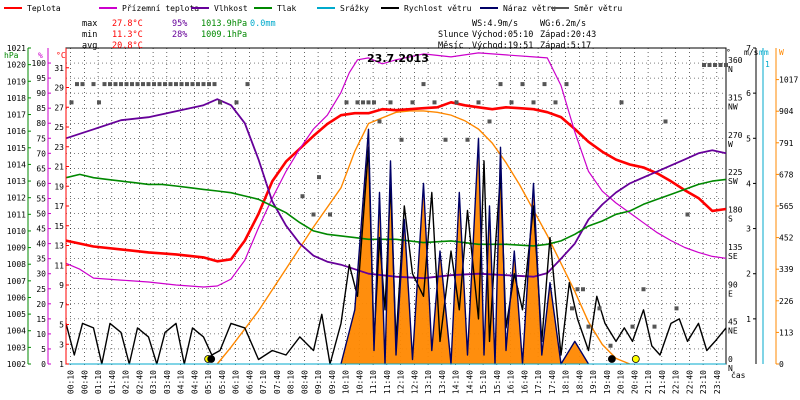 This screenshot has width=800, height=400. I want to click on legend-label: Vlhkost, so click(231, 8).